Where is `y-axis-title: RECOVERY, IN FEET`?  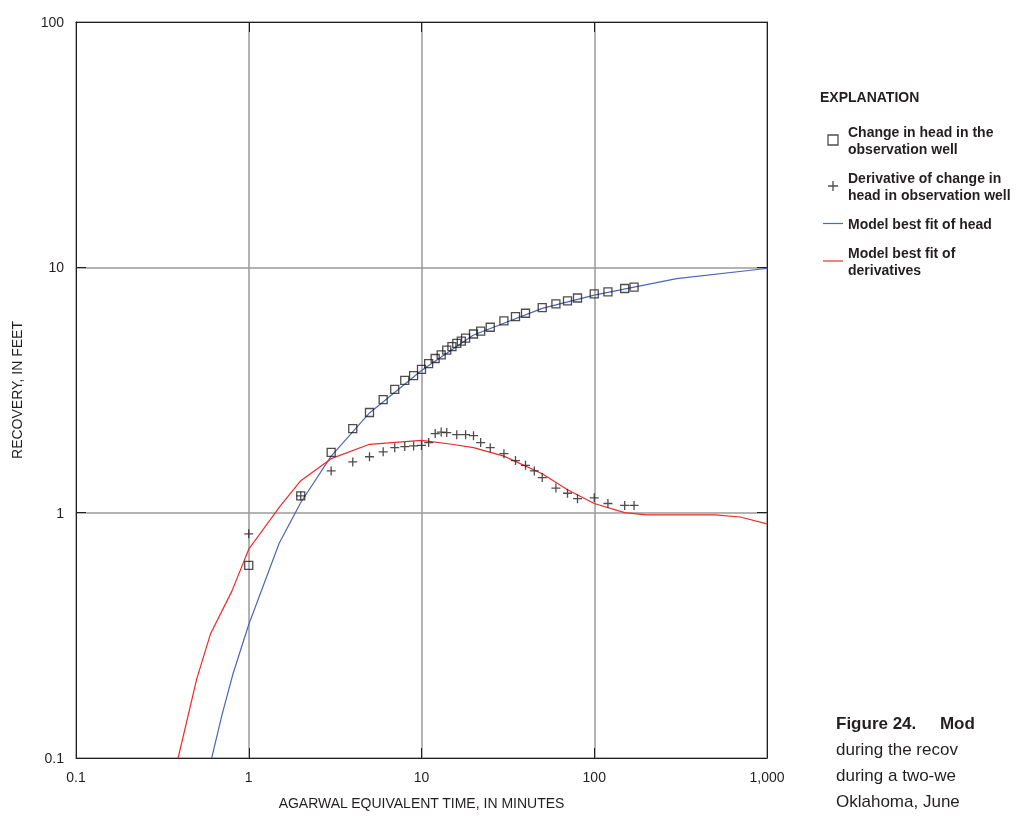 y-axis-title: RECOVERY, IN FEET is located at coordinates (17, 389).